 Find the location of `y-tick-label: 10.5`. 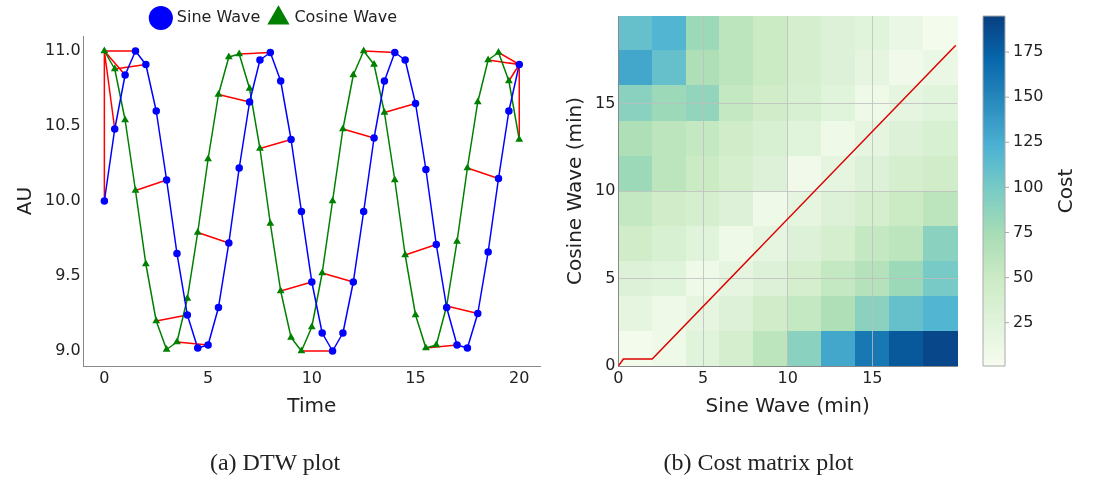

y-tick-label: 10.5 is located at coordinates (63, 125).